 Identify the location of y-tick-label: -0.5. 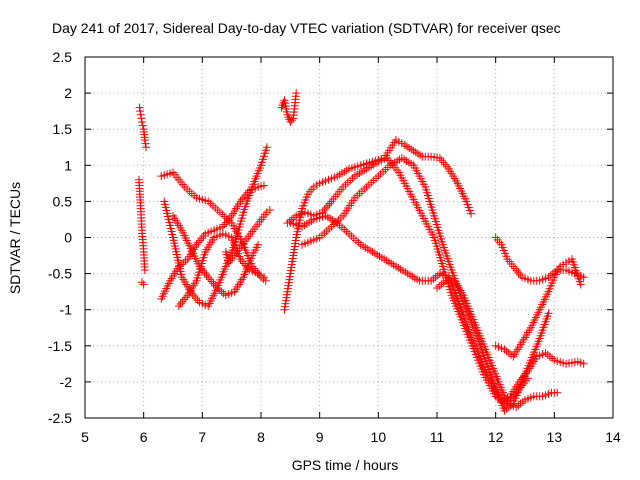
(60, 274).